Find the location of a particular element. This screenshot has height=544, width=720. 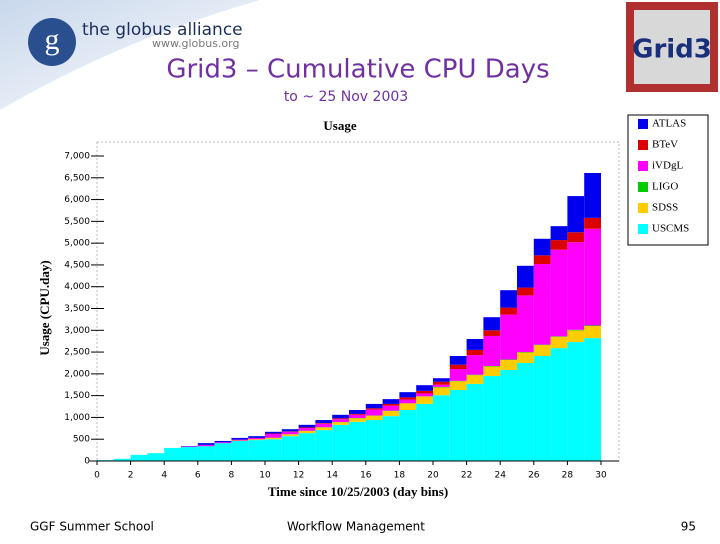

x-tick-label: 10 is located at coordinates (265, 476).